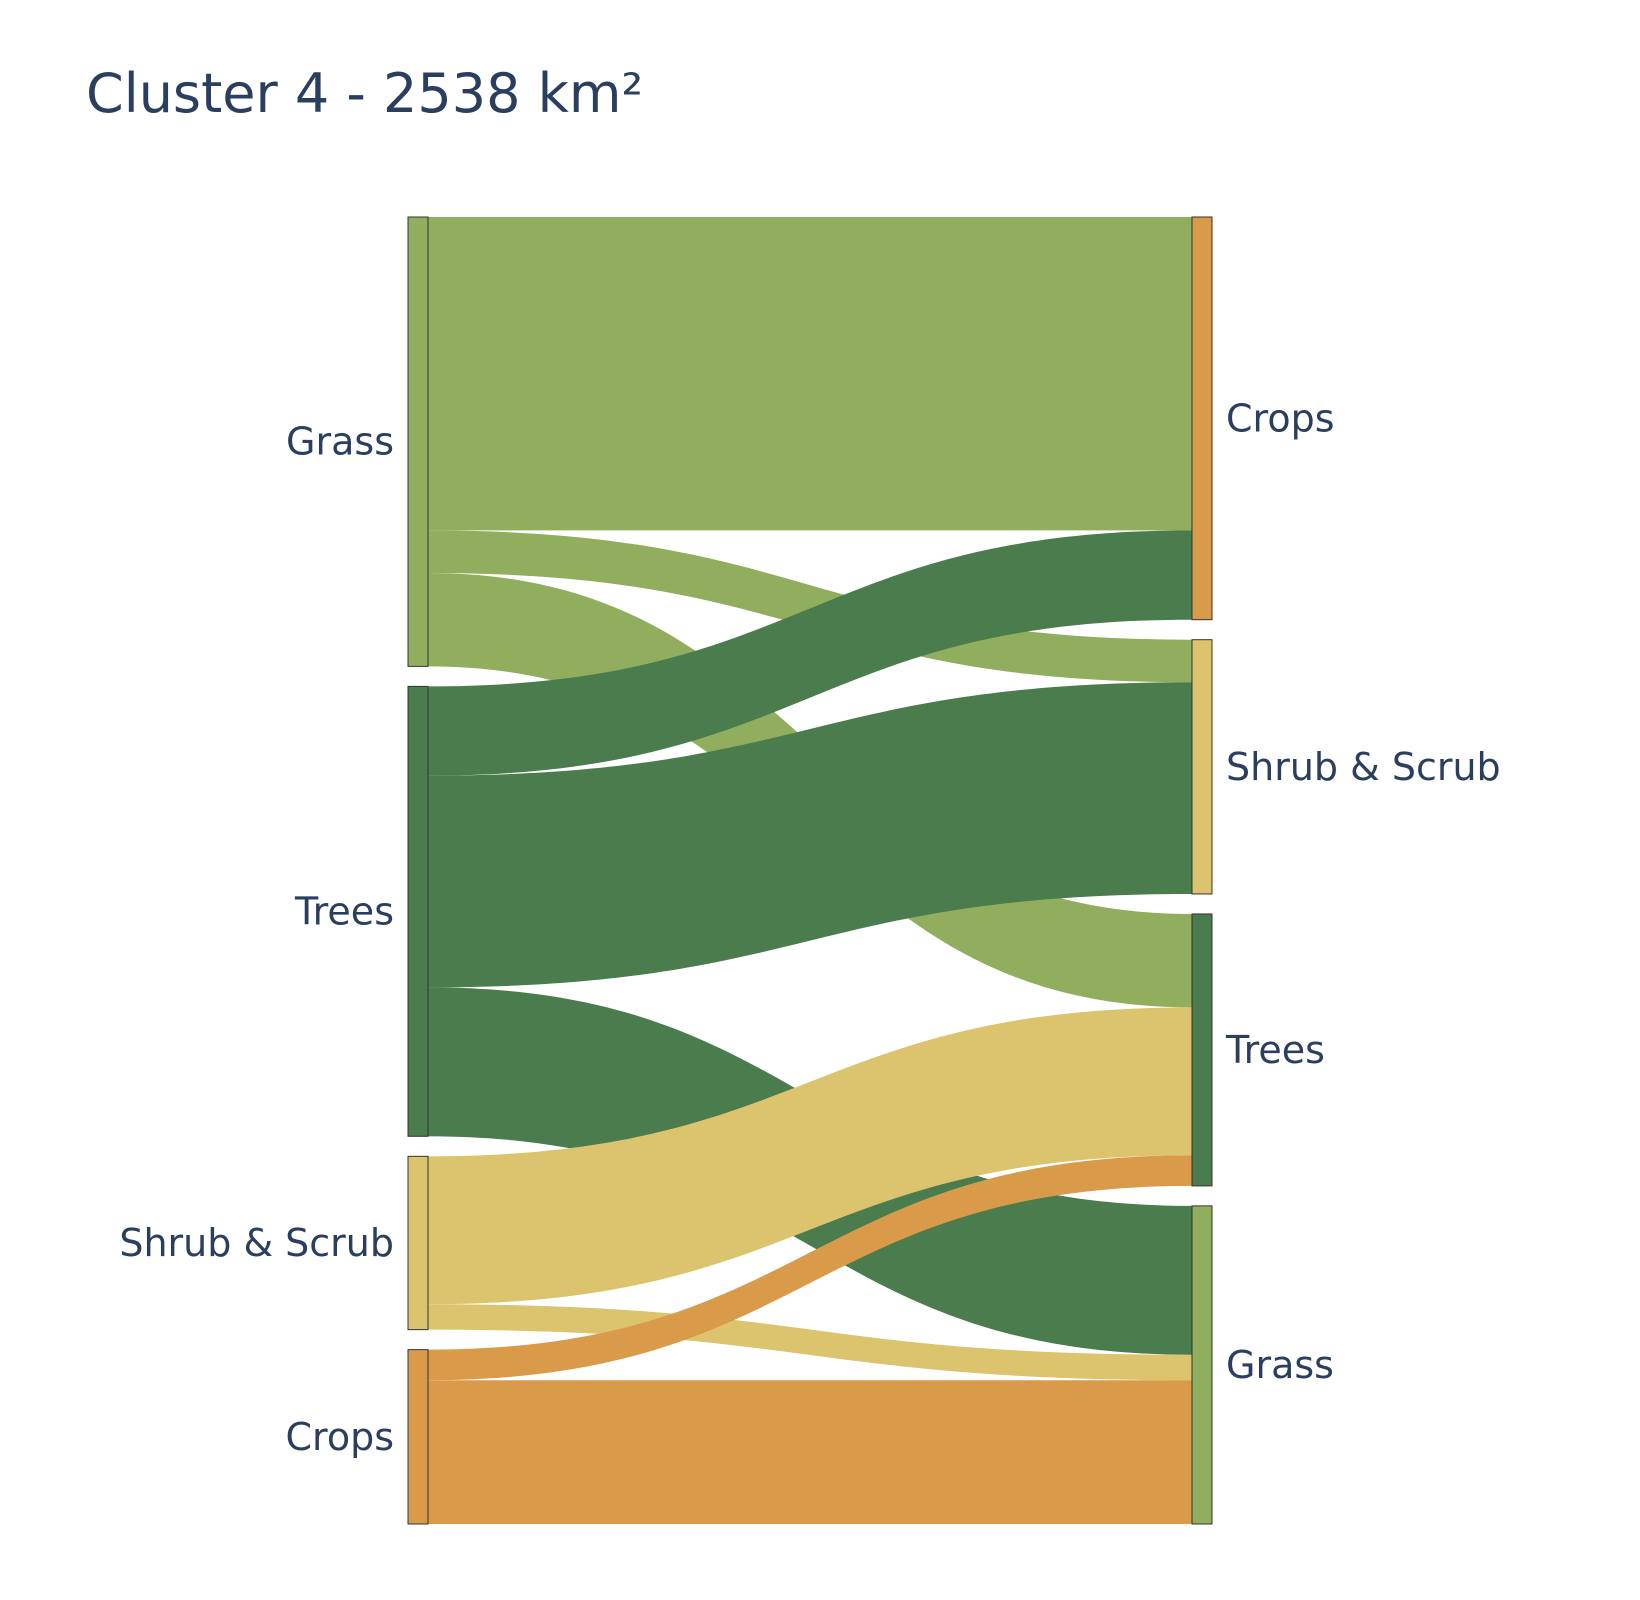 The width and height of the screenshot is (1640, 1600). Describe the element at coordinates (810, 1268) in the screenshot. I see `link-crops-to-trees` at that location.